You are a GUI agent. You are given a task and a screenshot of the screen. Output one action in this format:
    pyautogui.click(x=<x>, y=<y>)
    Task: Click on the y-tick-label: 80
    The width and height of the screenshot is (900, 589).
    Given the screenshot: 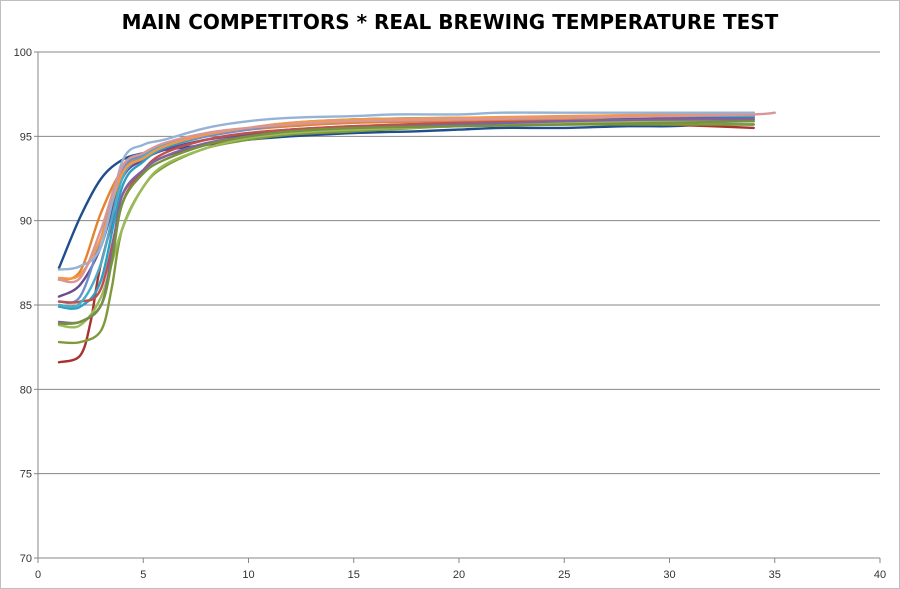 What is the action you would take?
    pyautogui.click(x=26, y=390)
    